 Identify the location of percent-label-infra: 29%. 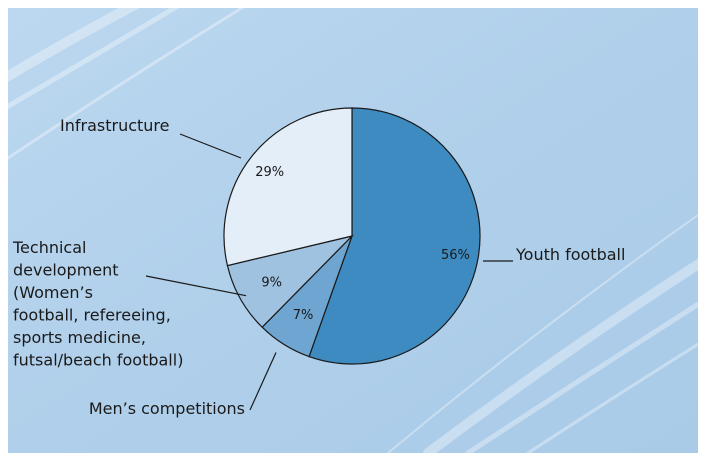
(269, 172).